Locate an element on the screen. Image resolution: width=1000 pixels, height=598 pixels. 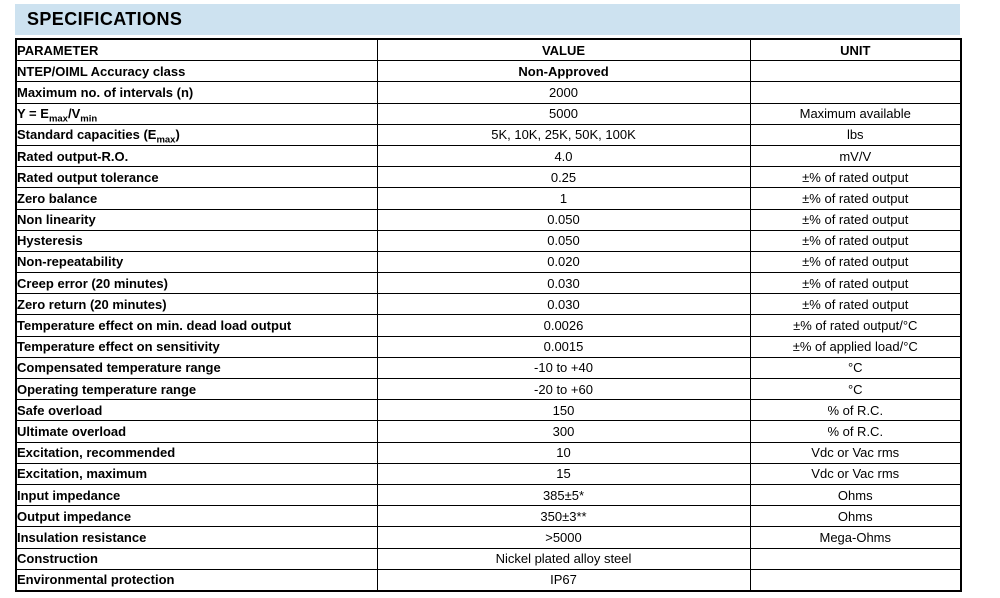
column-header-value: VALUE is located at coordinates (563, 50).